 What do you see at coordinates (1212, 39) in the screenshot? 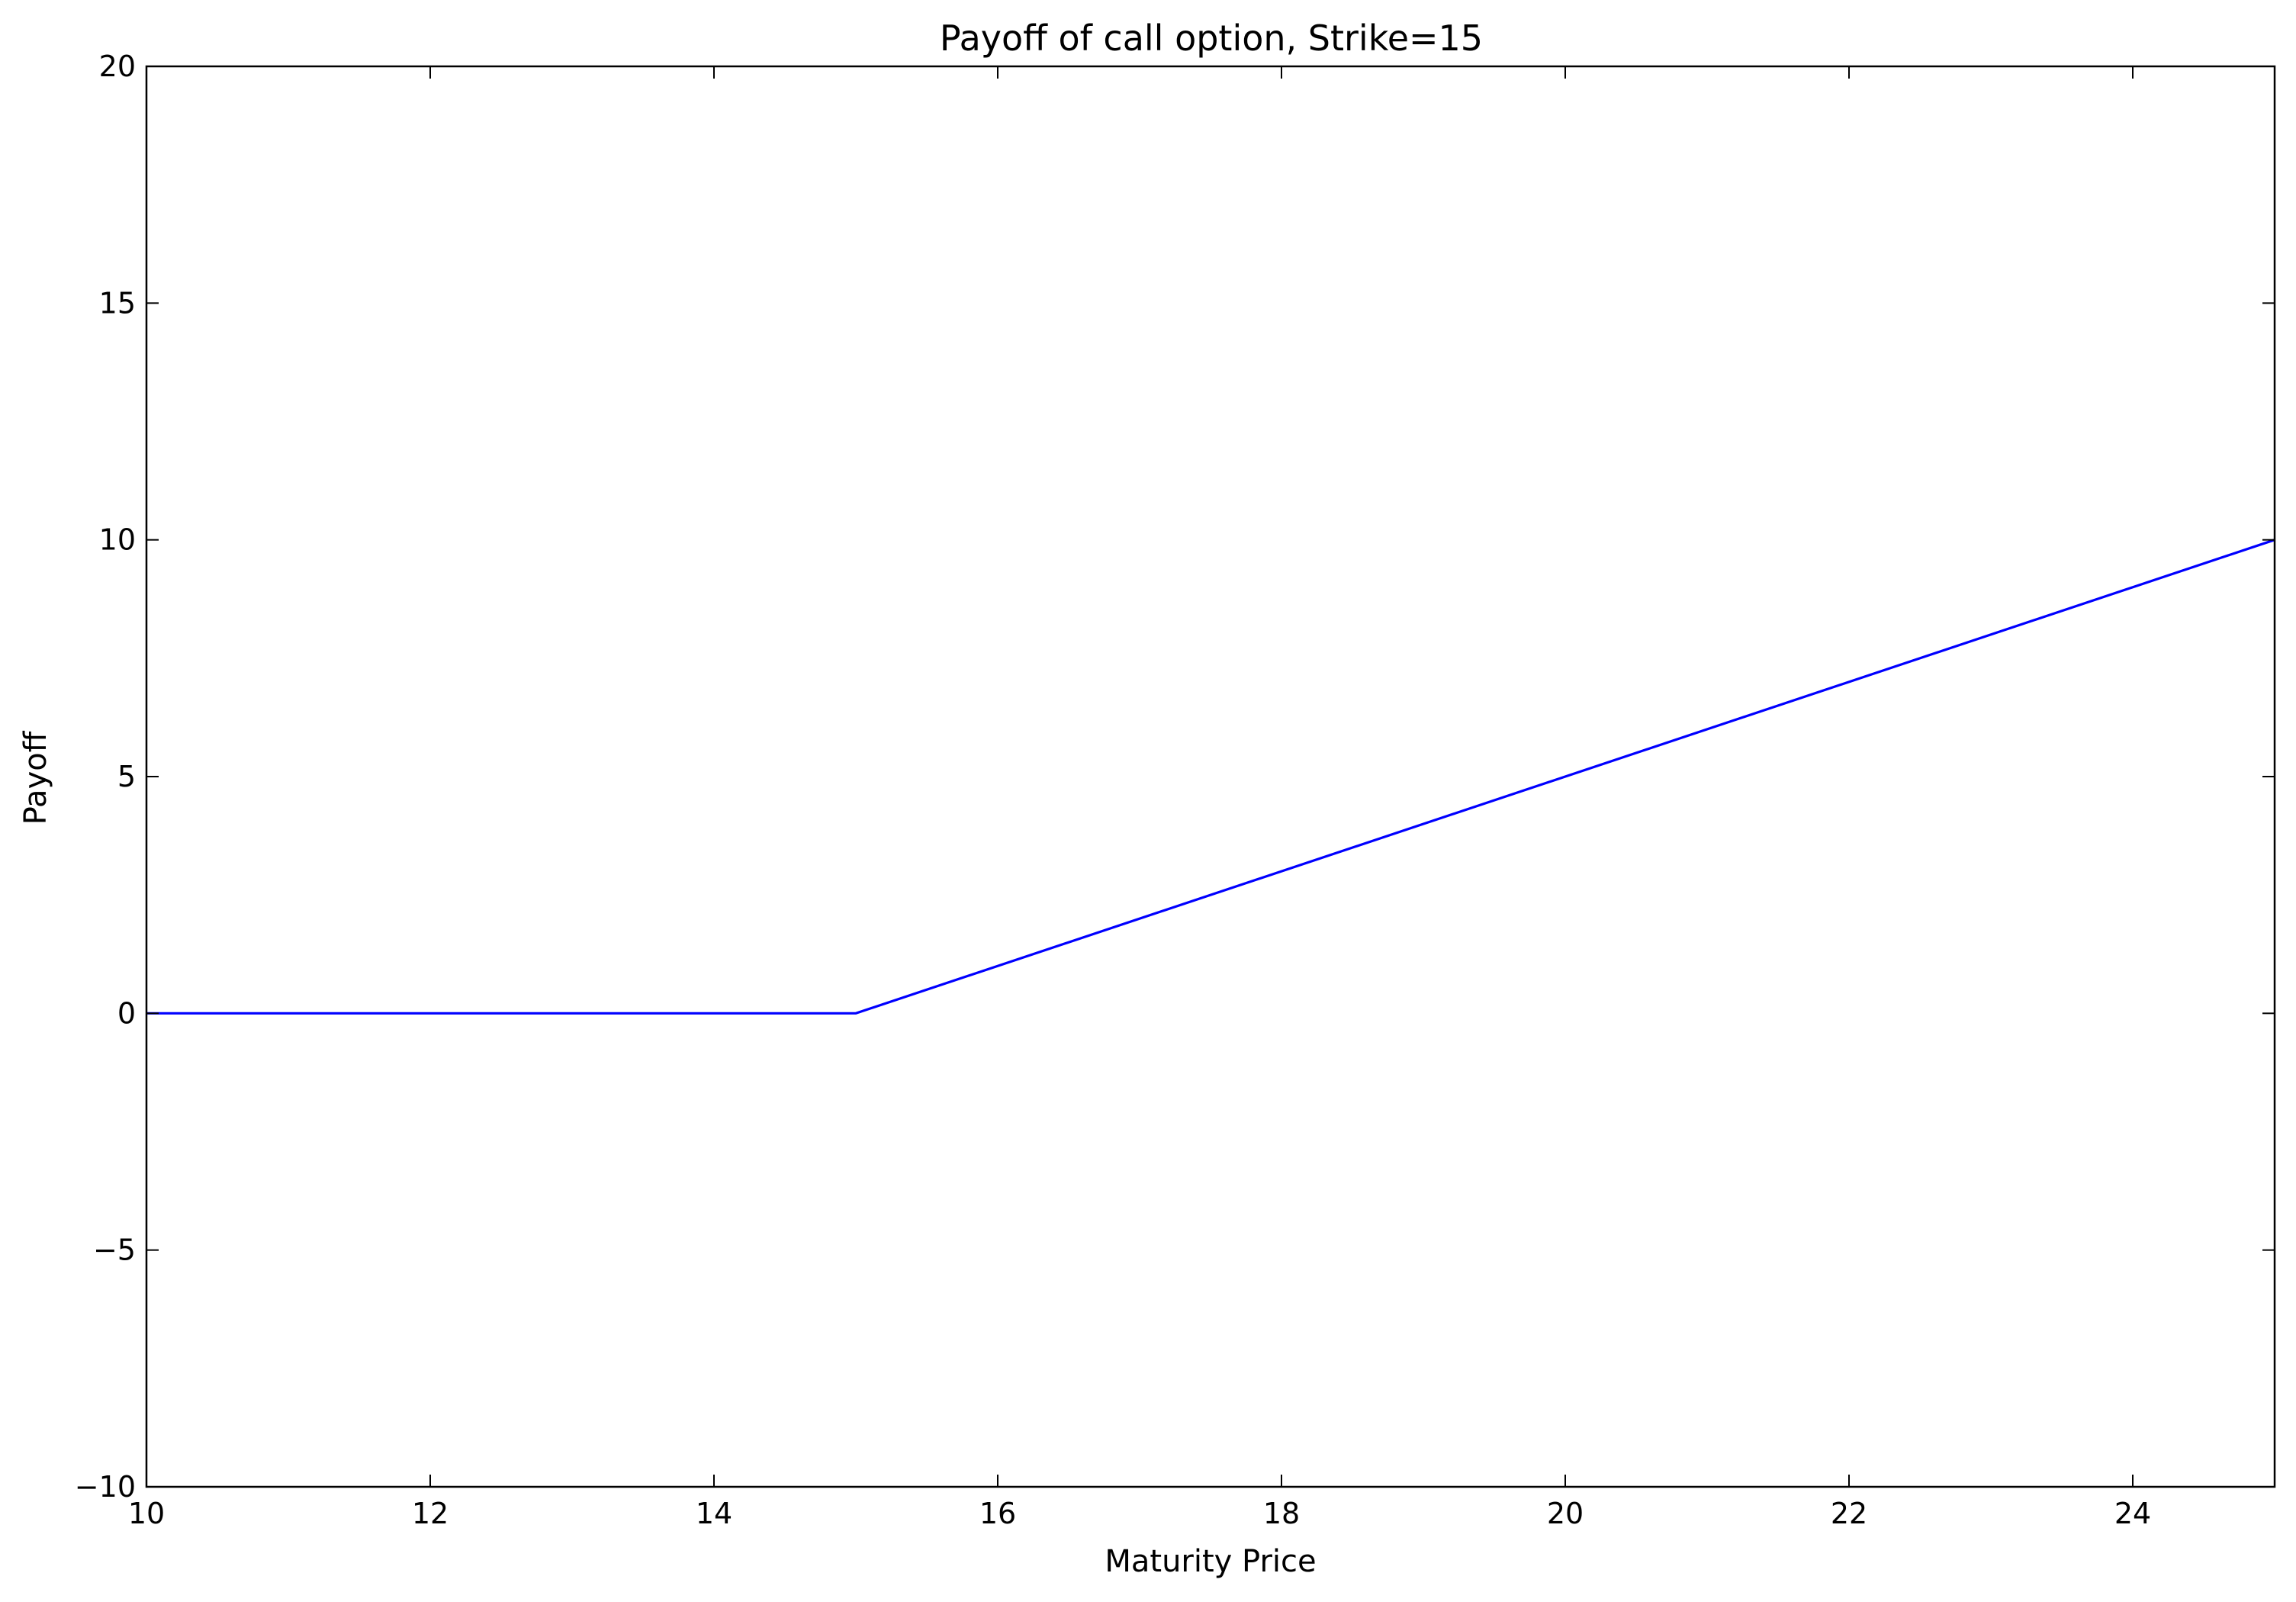
I see `chart-title: Payoff of call option, Strike=15` at bounding box center [1212, 39].